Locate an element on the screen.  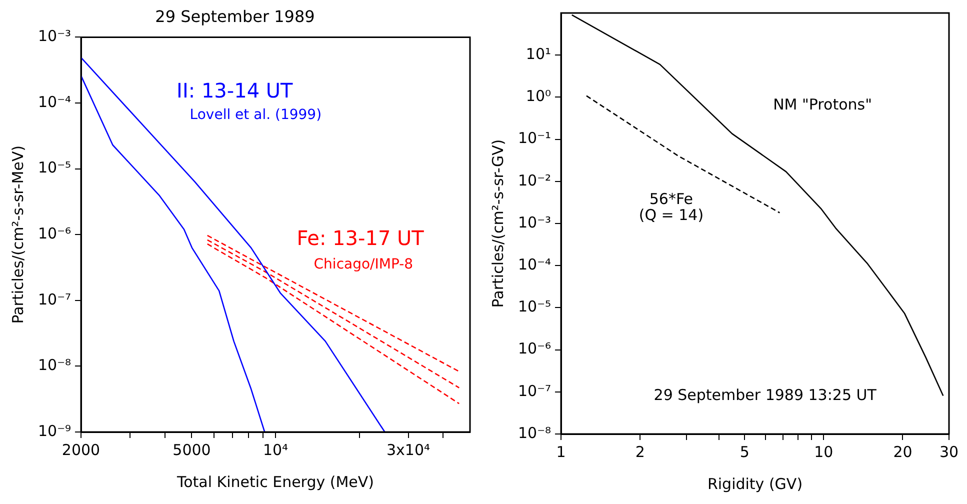
x-tick-label: 3x10⁴ is located at coordinates (408, 449).